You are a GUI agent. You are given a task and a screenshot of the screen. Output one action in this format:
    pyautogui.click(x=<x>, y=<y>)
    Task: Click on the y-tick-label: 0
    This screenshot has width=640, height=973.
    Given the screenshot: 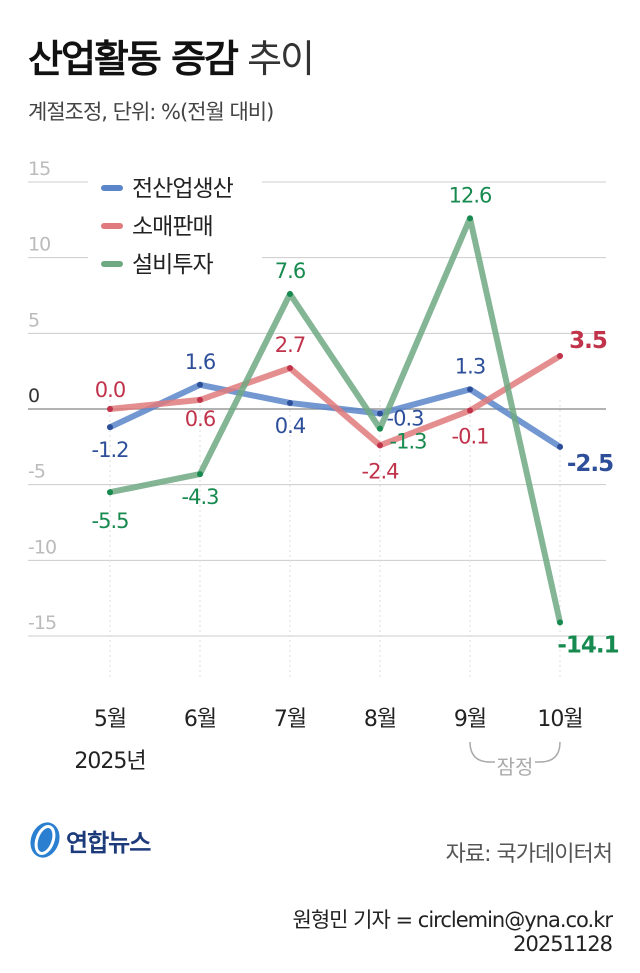 What is the action you would take?
    pyautogui.click(x=33, y=396)
    